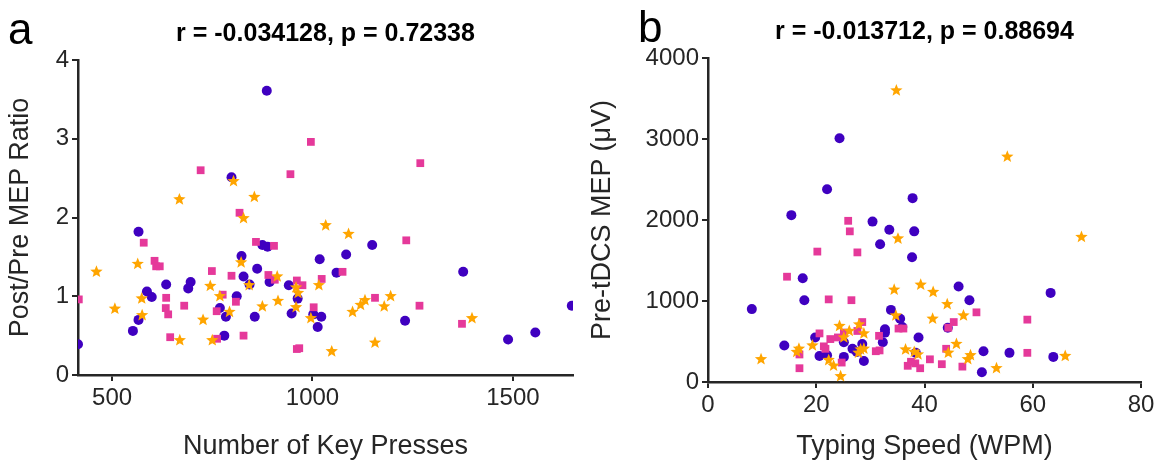 This screenshot has width=1164, height=467. What do you see at coordinates (325, 445) in the screenshot?
I see `x-axis-title: Number of Key Presses` at bounding box center [325, 445].